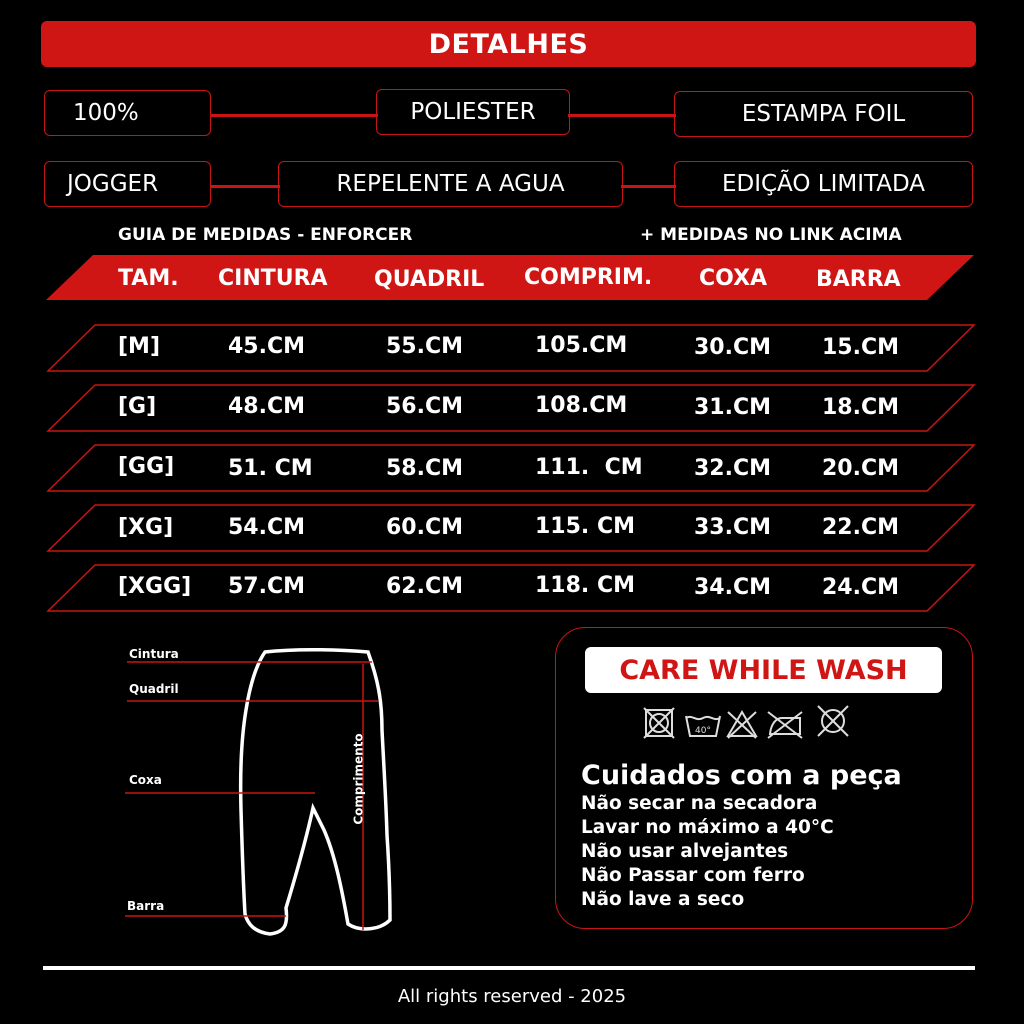 This screenshot has width=1024, height=1024. I want to click on table-cell: [XGG], so click(155, 586).